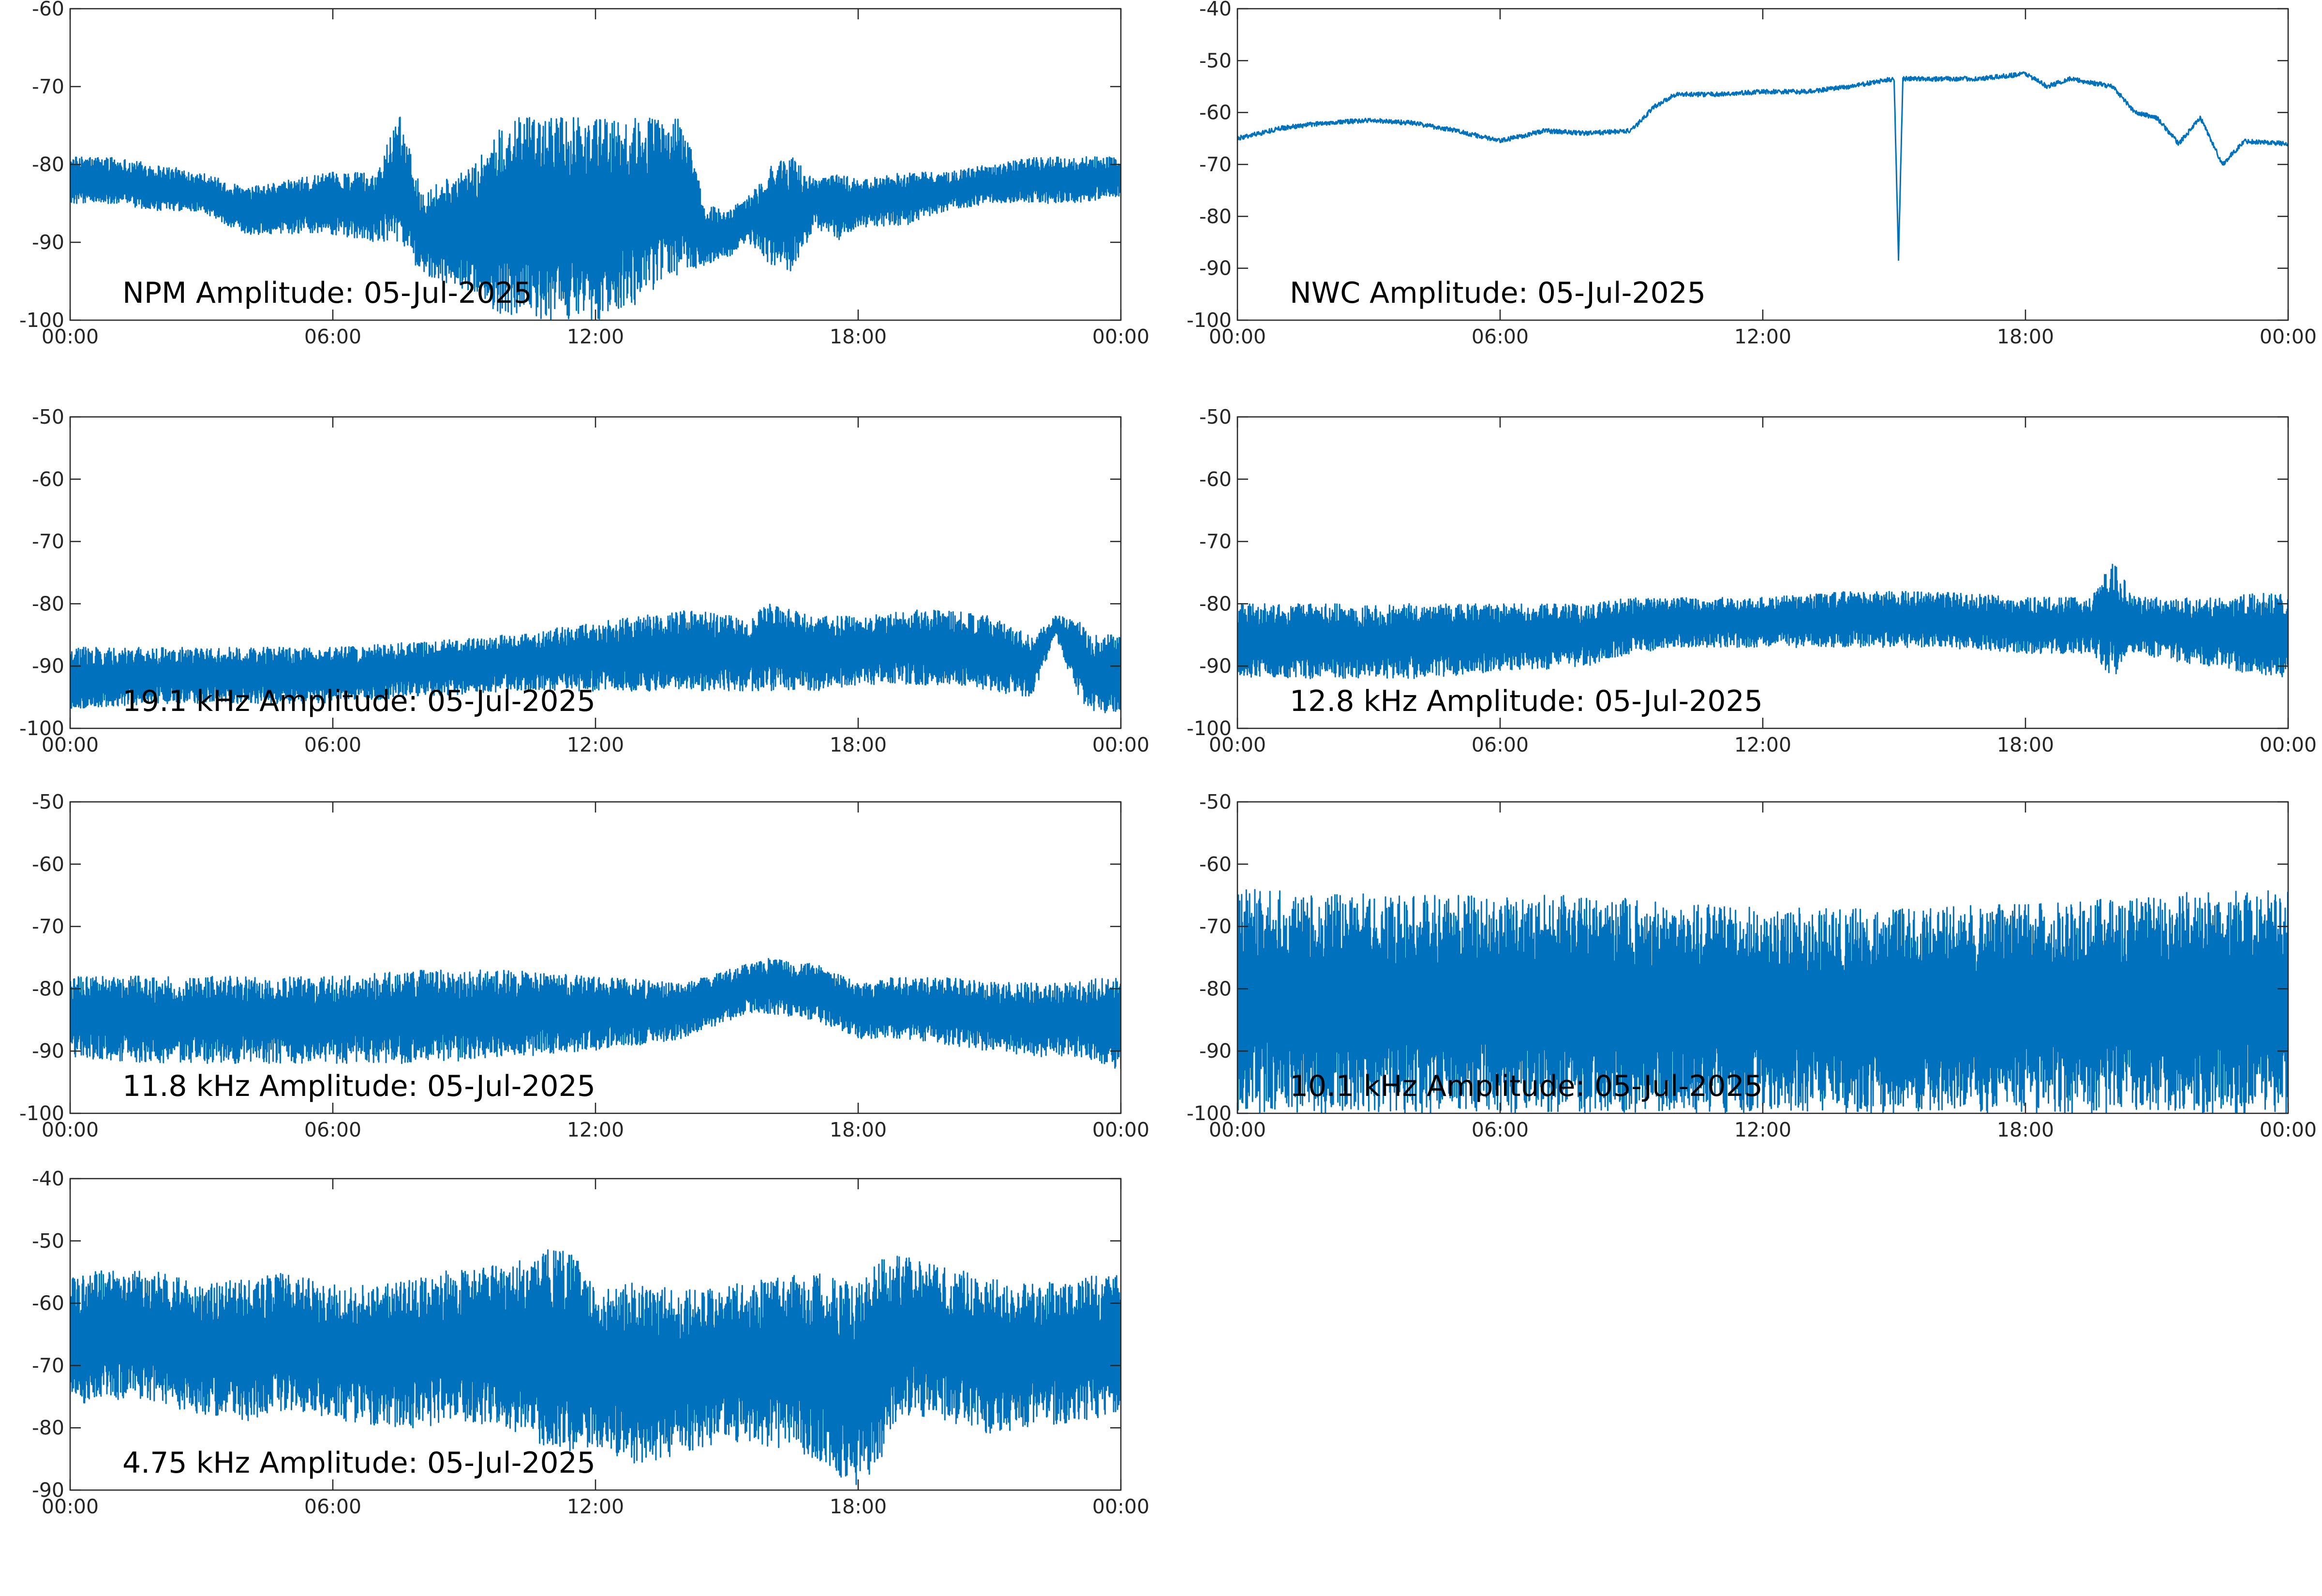 This screenshot has width=2322, height=1596. What do you see at coordinates (358, 1086) in the screenshot?
I see `panel-title: 11.8 kHz Amplitude: 05-Jul-2025` at bounding box center [358, 1086].